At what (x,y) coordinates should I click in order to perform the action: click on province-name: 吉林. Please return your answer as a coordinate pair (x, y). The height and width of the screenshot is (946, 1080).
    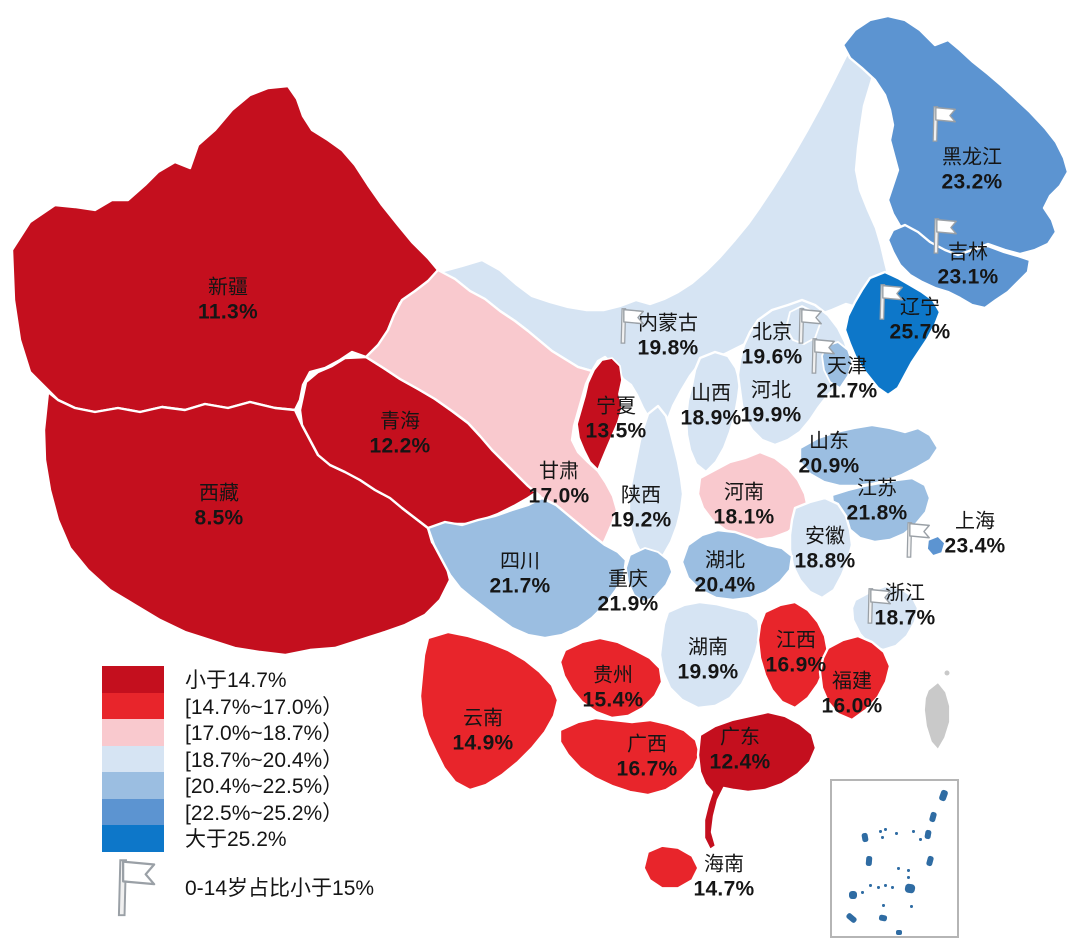
    Looking at the image, I should click on (967, 251).